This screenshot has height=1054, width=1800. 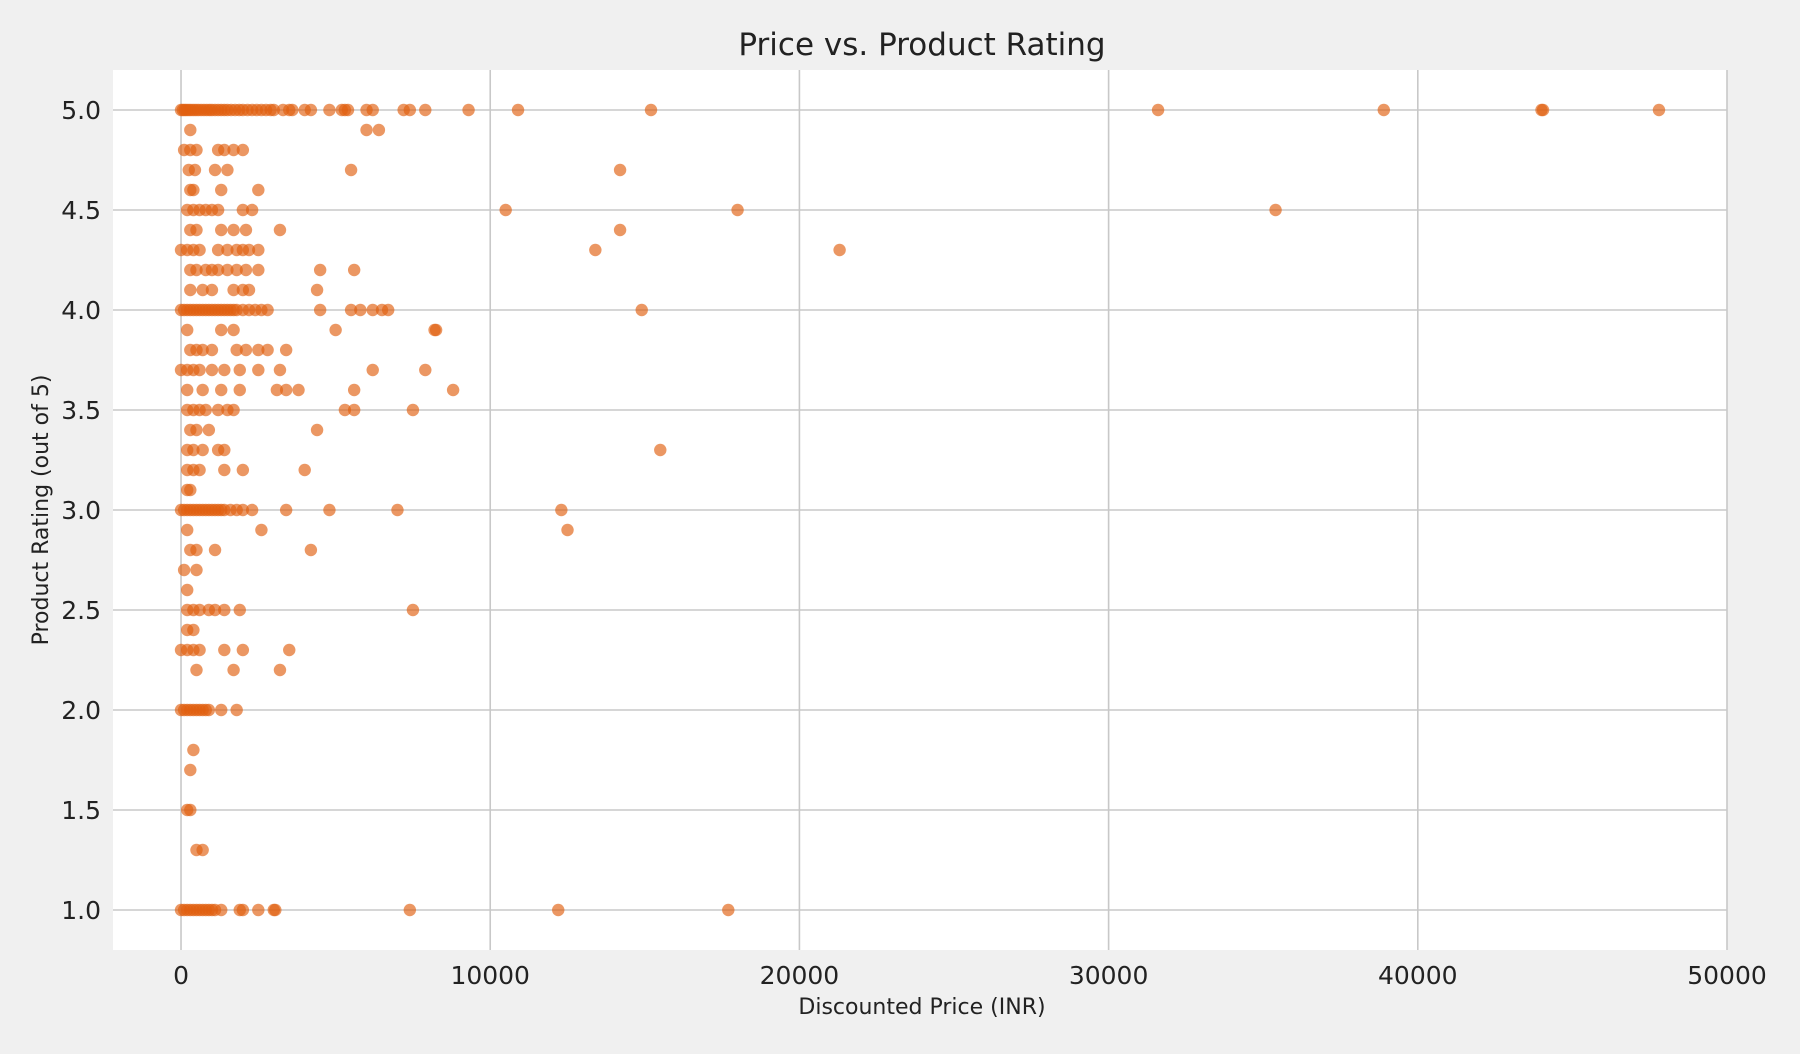 What do you see at coordinates (921, 45) in the screenshot?
I see `chart-title: Price vs. Product Rating` at bounding box center [921, 45].